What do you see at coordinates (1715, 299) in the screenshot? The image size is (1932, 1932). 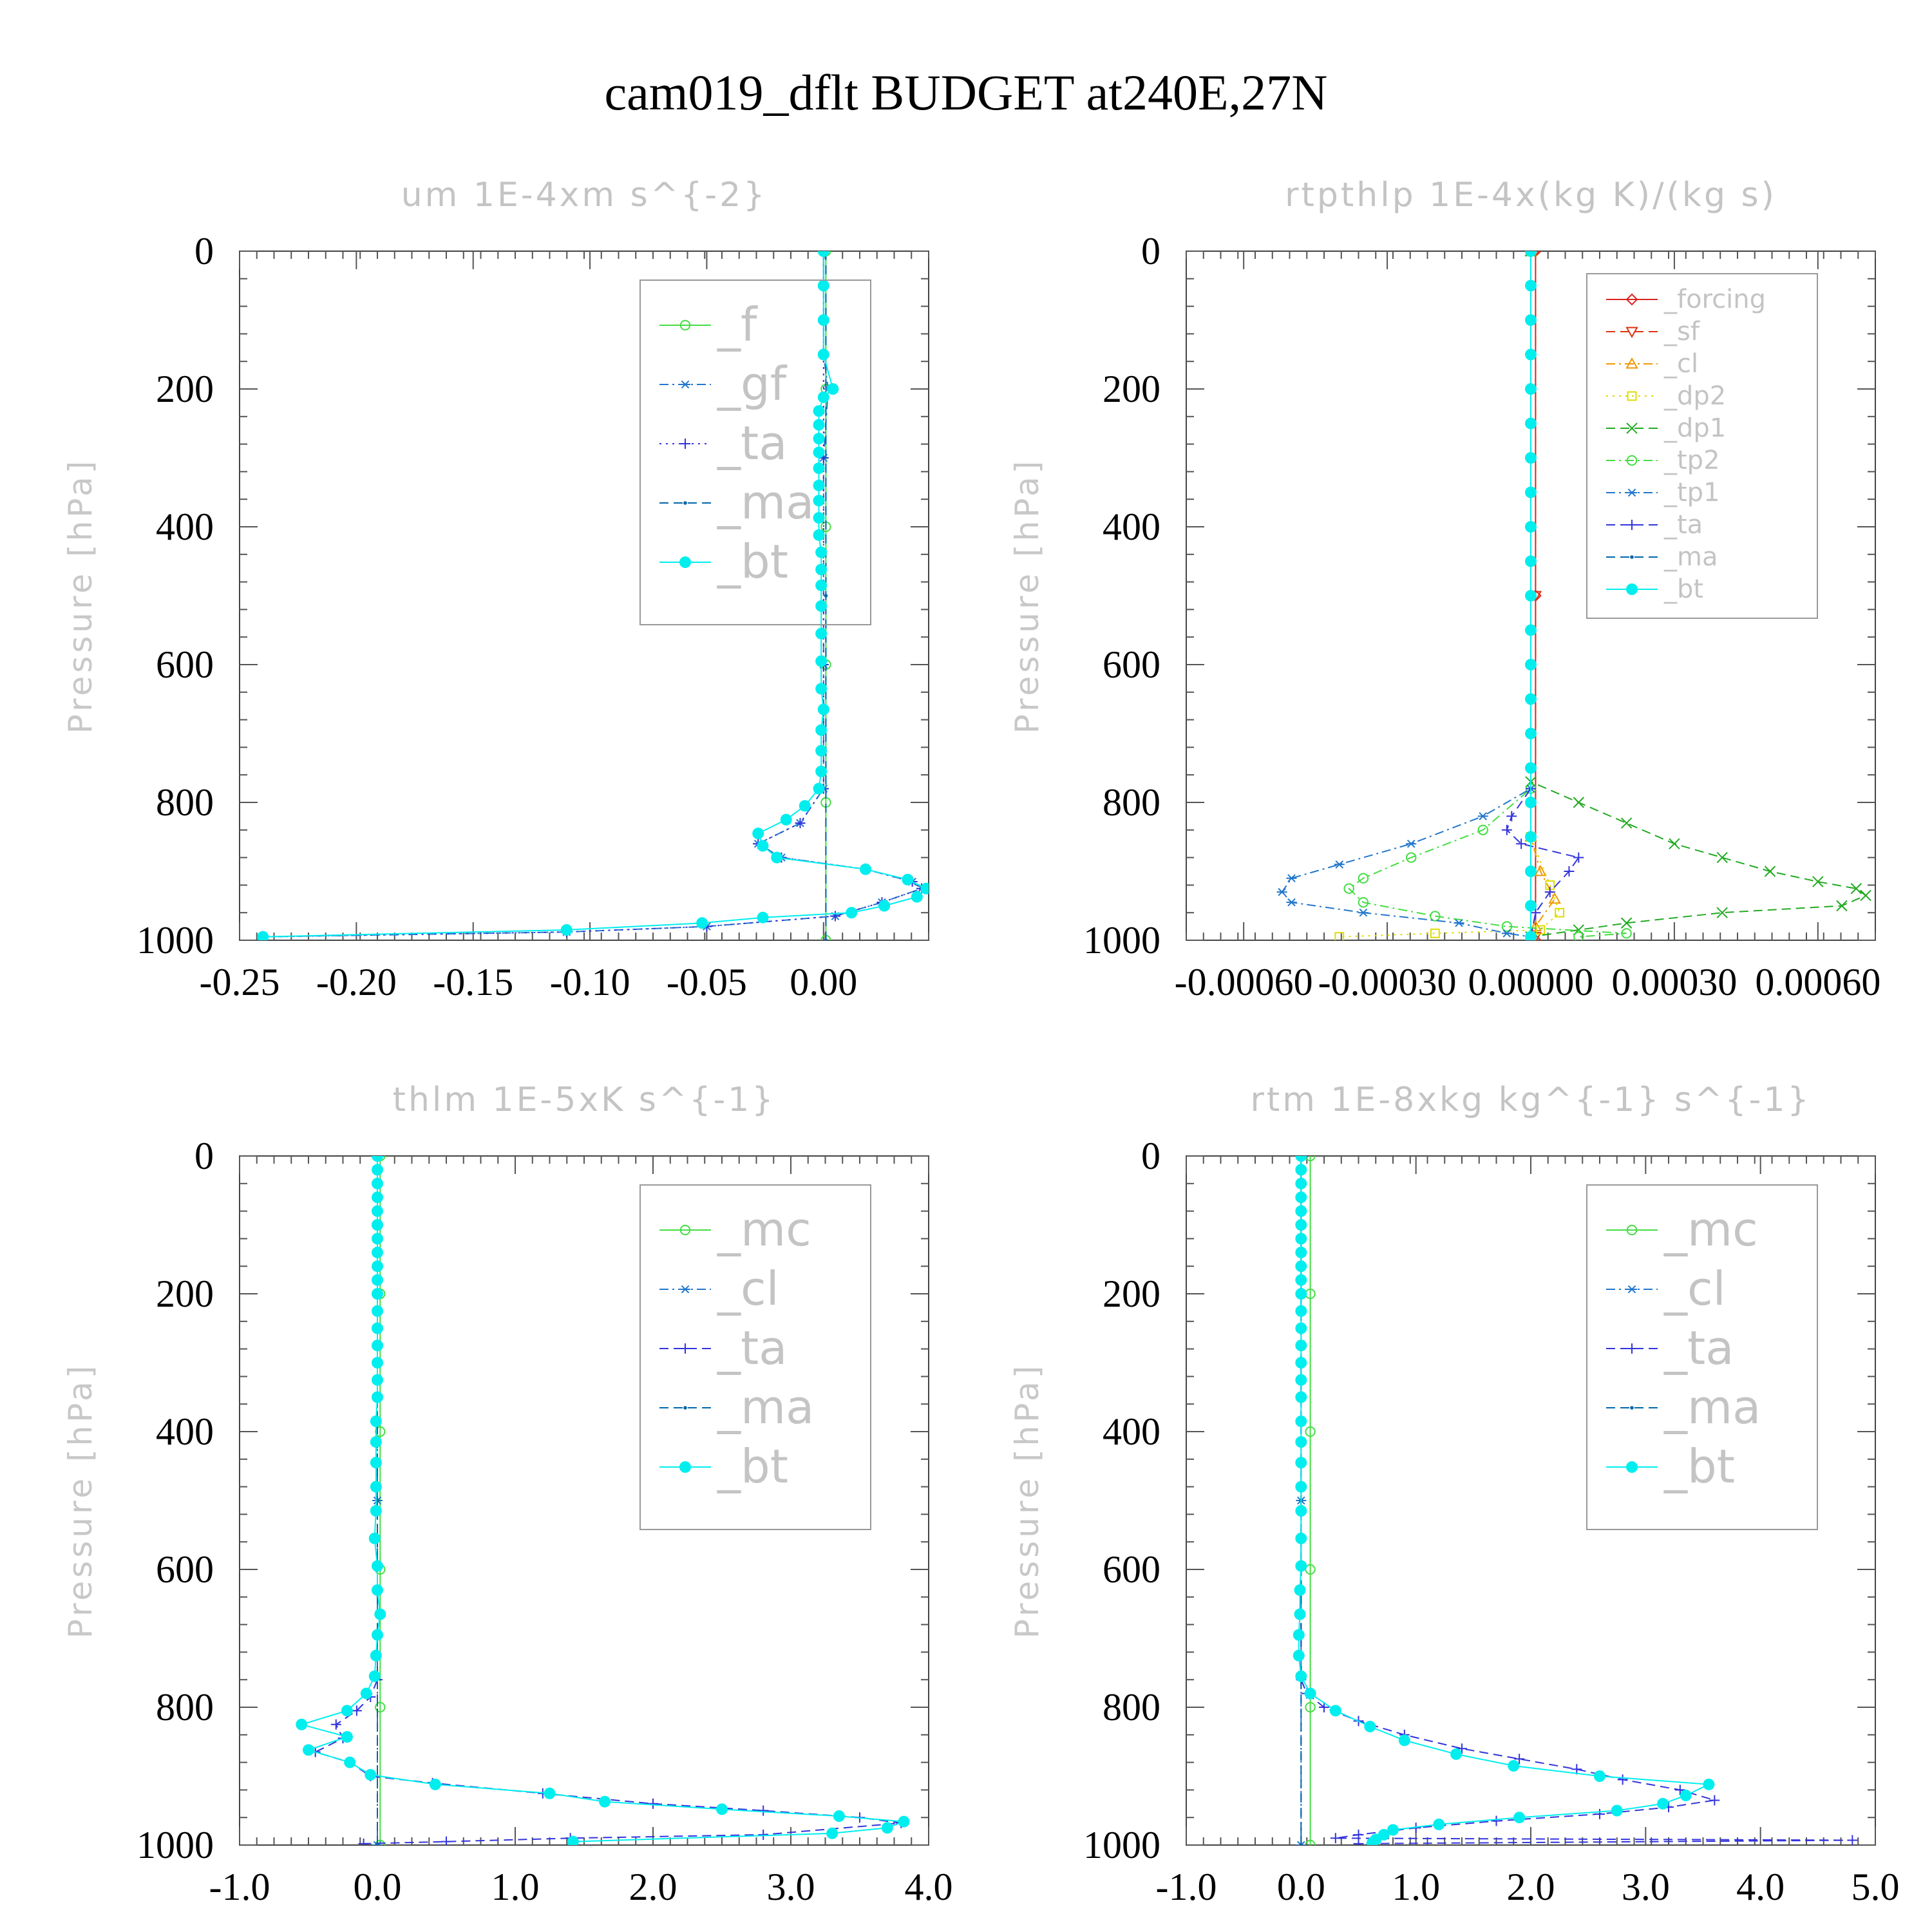 I see `legend-entry: _forcing` at bounding box center [1715, 299].